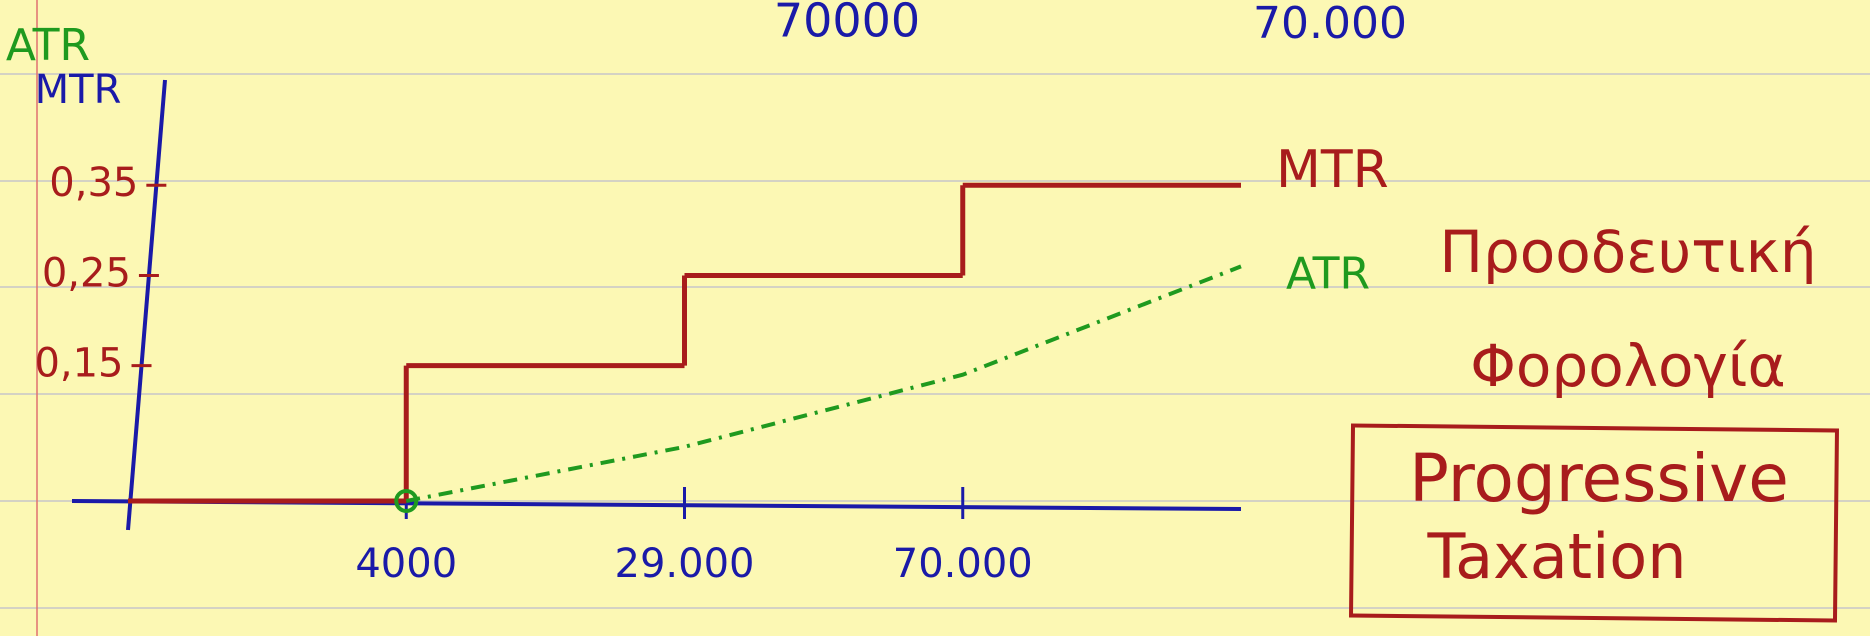 This screenshot has height=636, width=1870. Describe the element at coordinates (1556, 556) in the screenshot. I see `annotation: Taxation` at that location.